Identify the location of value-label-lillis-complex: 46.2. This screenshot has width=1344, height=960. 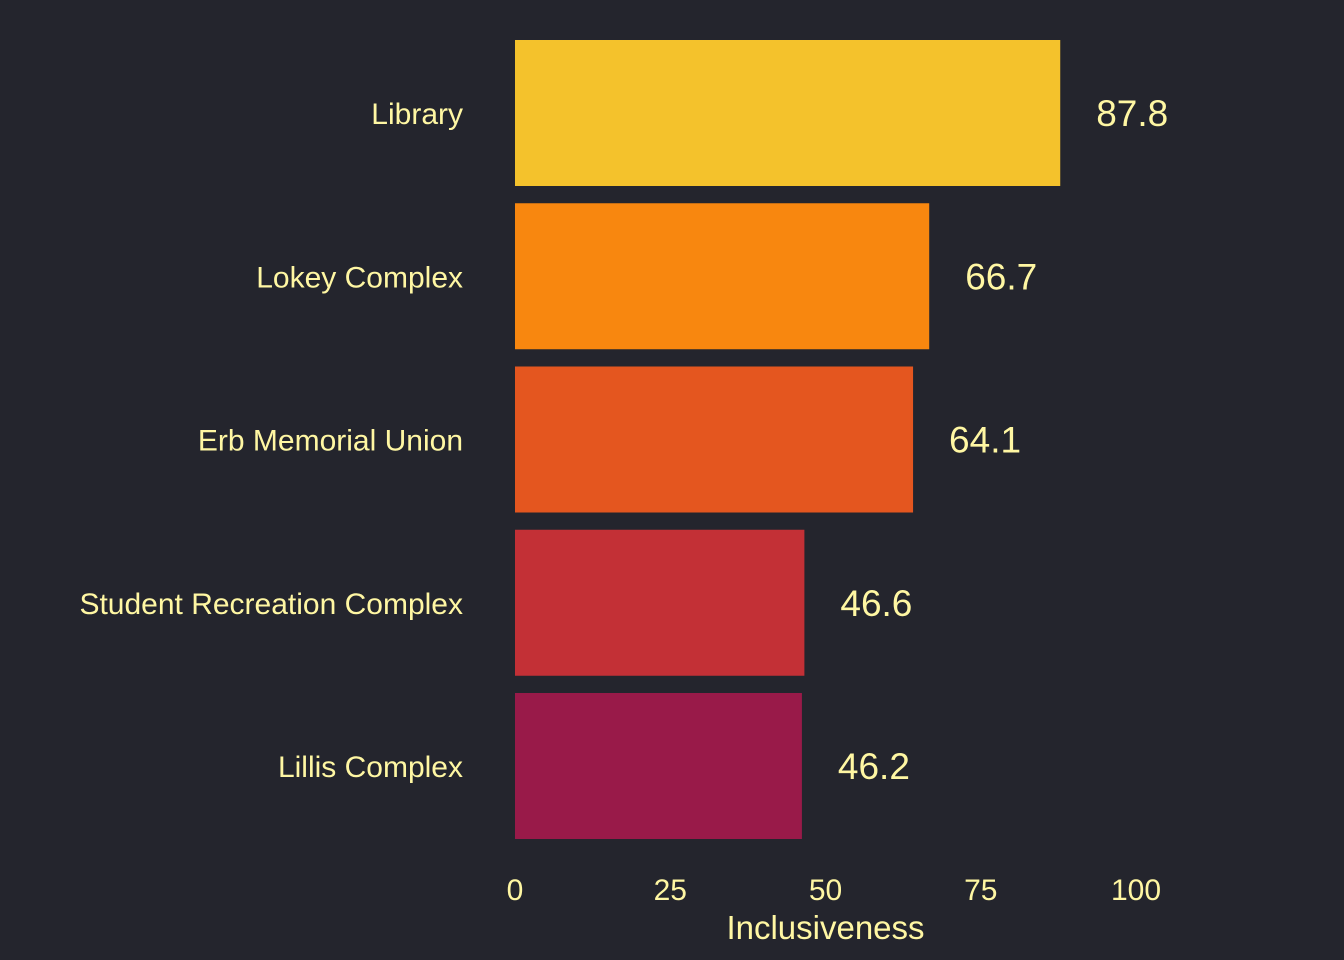
(874, 766).